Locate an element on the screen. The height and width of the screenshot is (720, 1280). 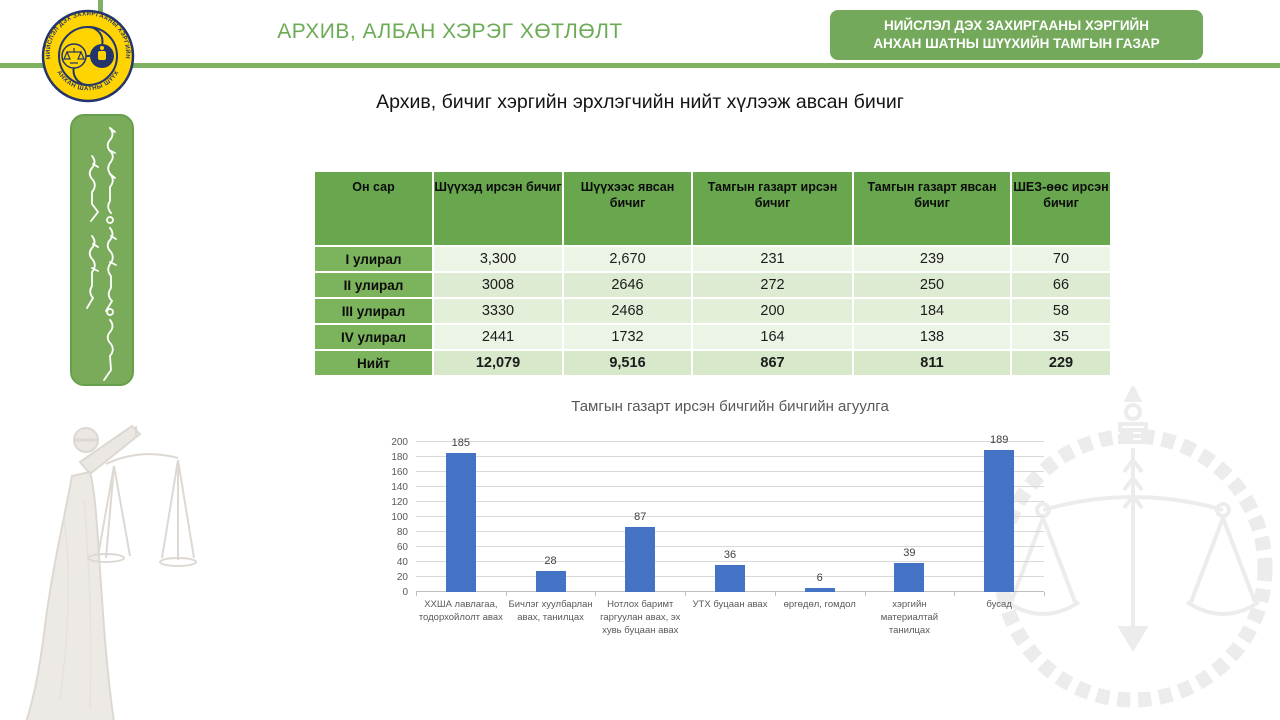
table-cell: 3,300 is located at coordinates (498, 259).